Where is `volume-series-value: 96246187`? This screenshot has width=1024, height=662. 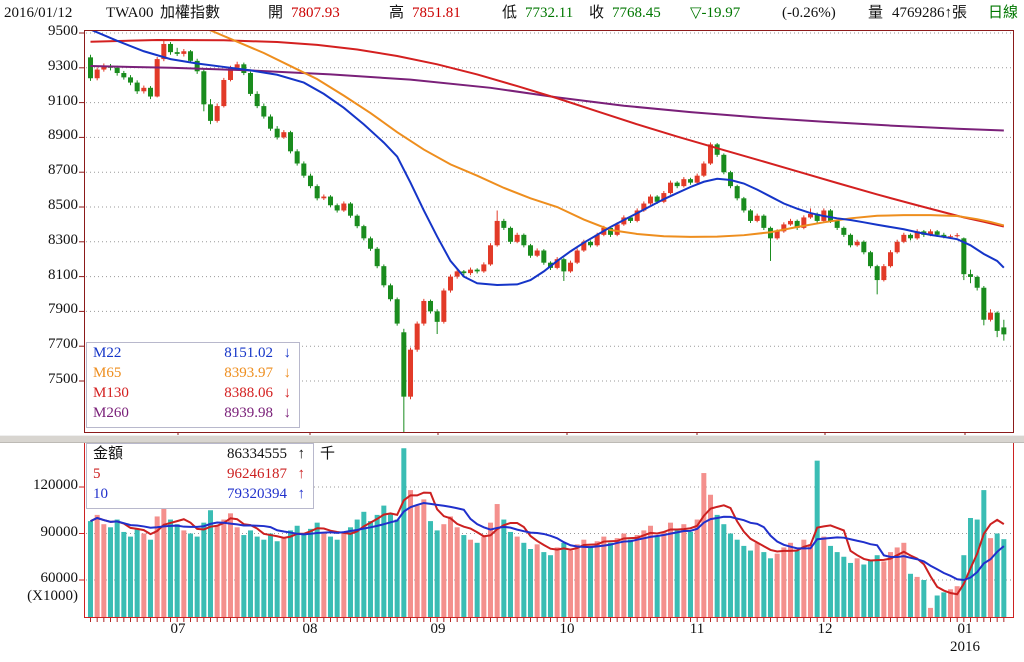
volume-series-value: 96246187 is located at coordinates (257, 474).